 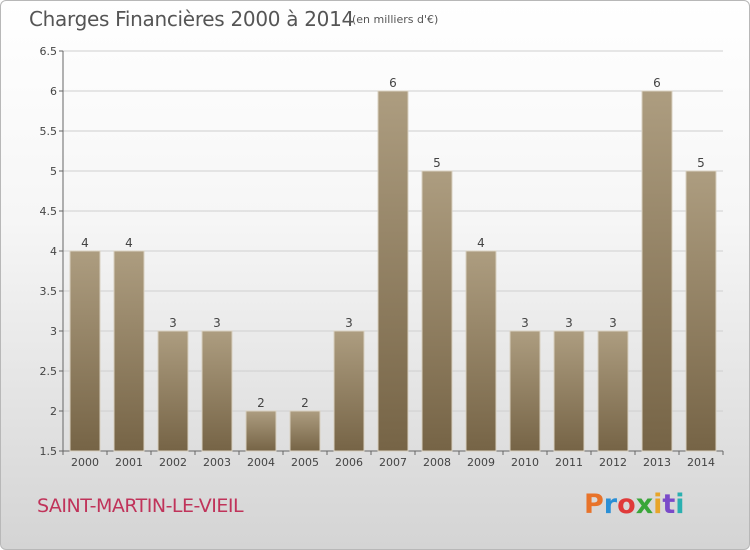 What do you see at coordinates (49, 371) in the screenshot?
I see `y-tick-label: 2.5` at bounding box center [49, 371].